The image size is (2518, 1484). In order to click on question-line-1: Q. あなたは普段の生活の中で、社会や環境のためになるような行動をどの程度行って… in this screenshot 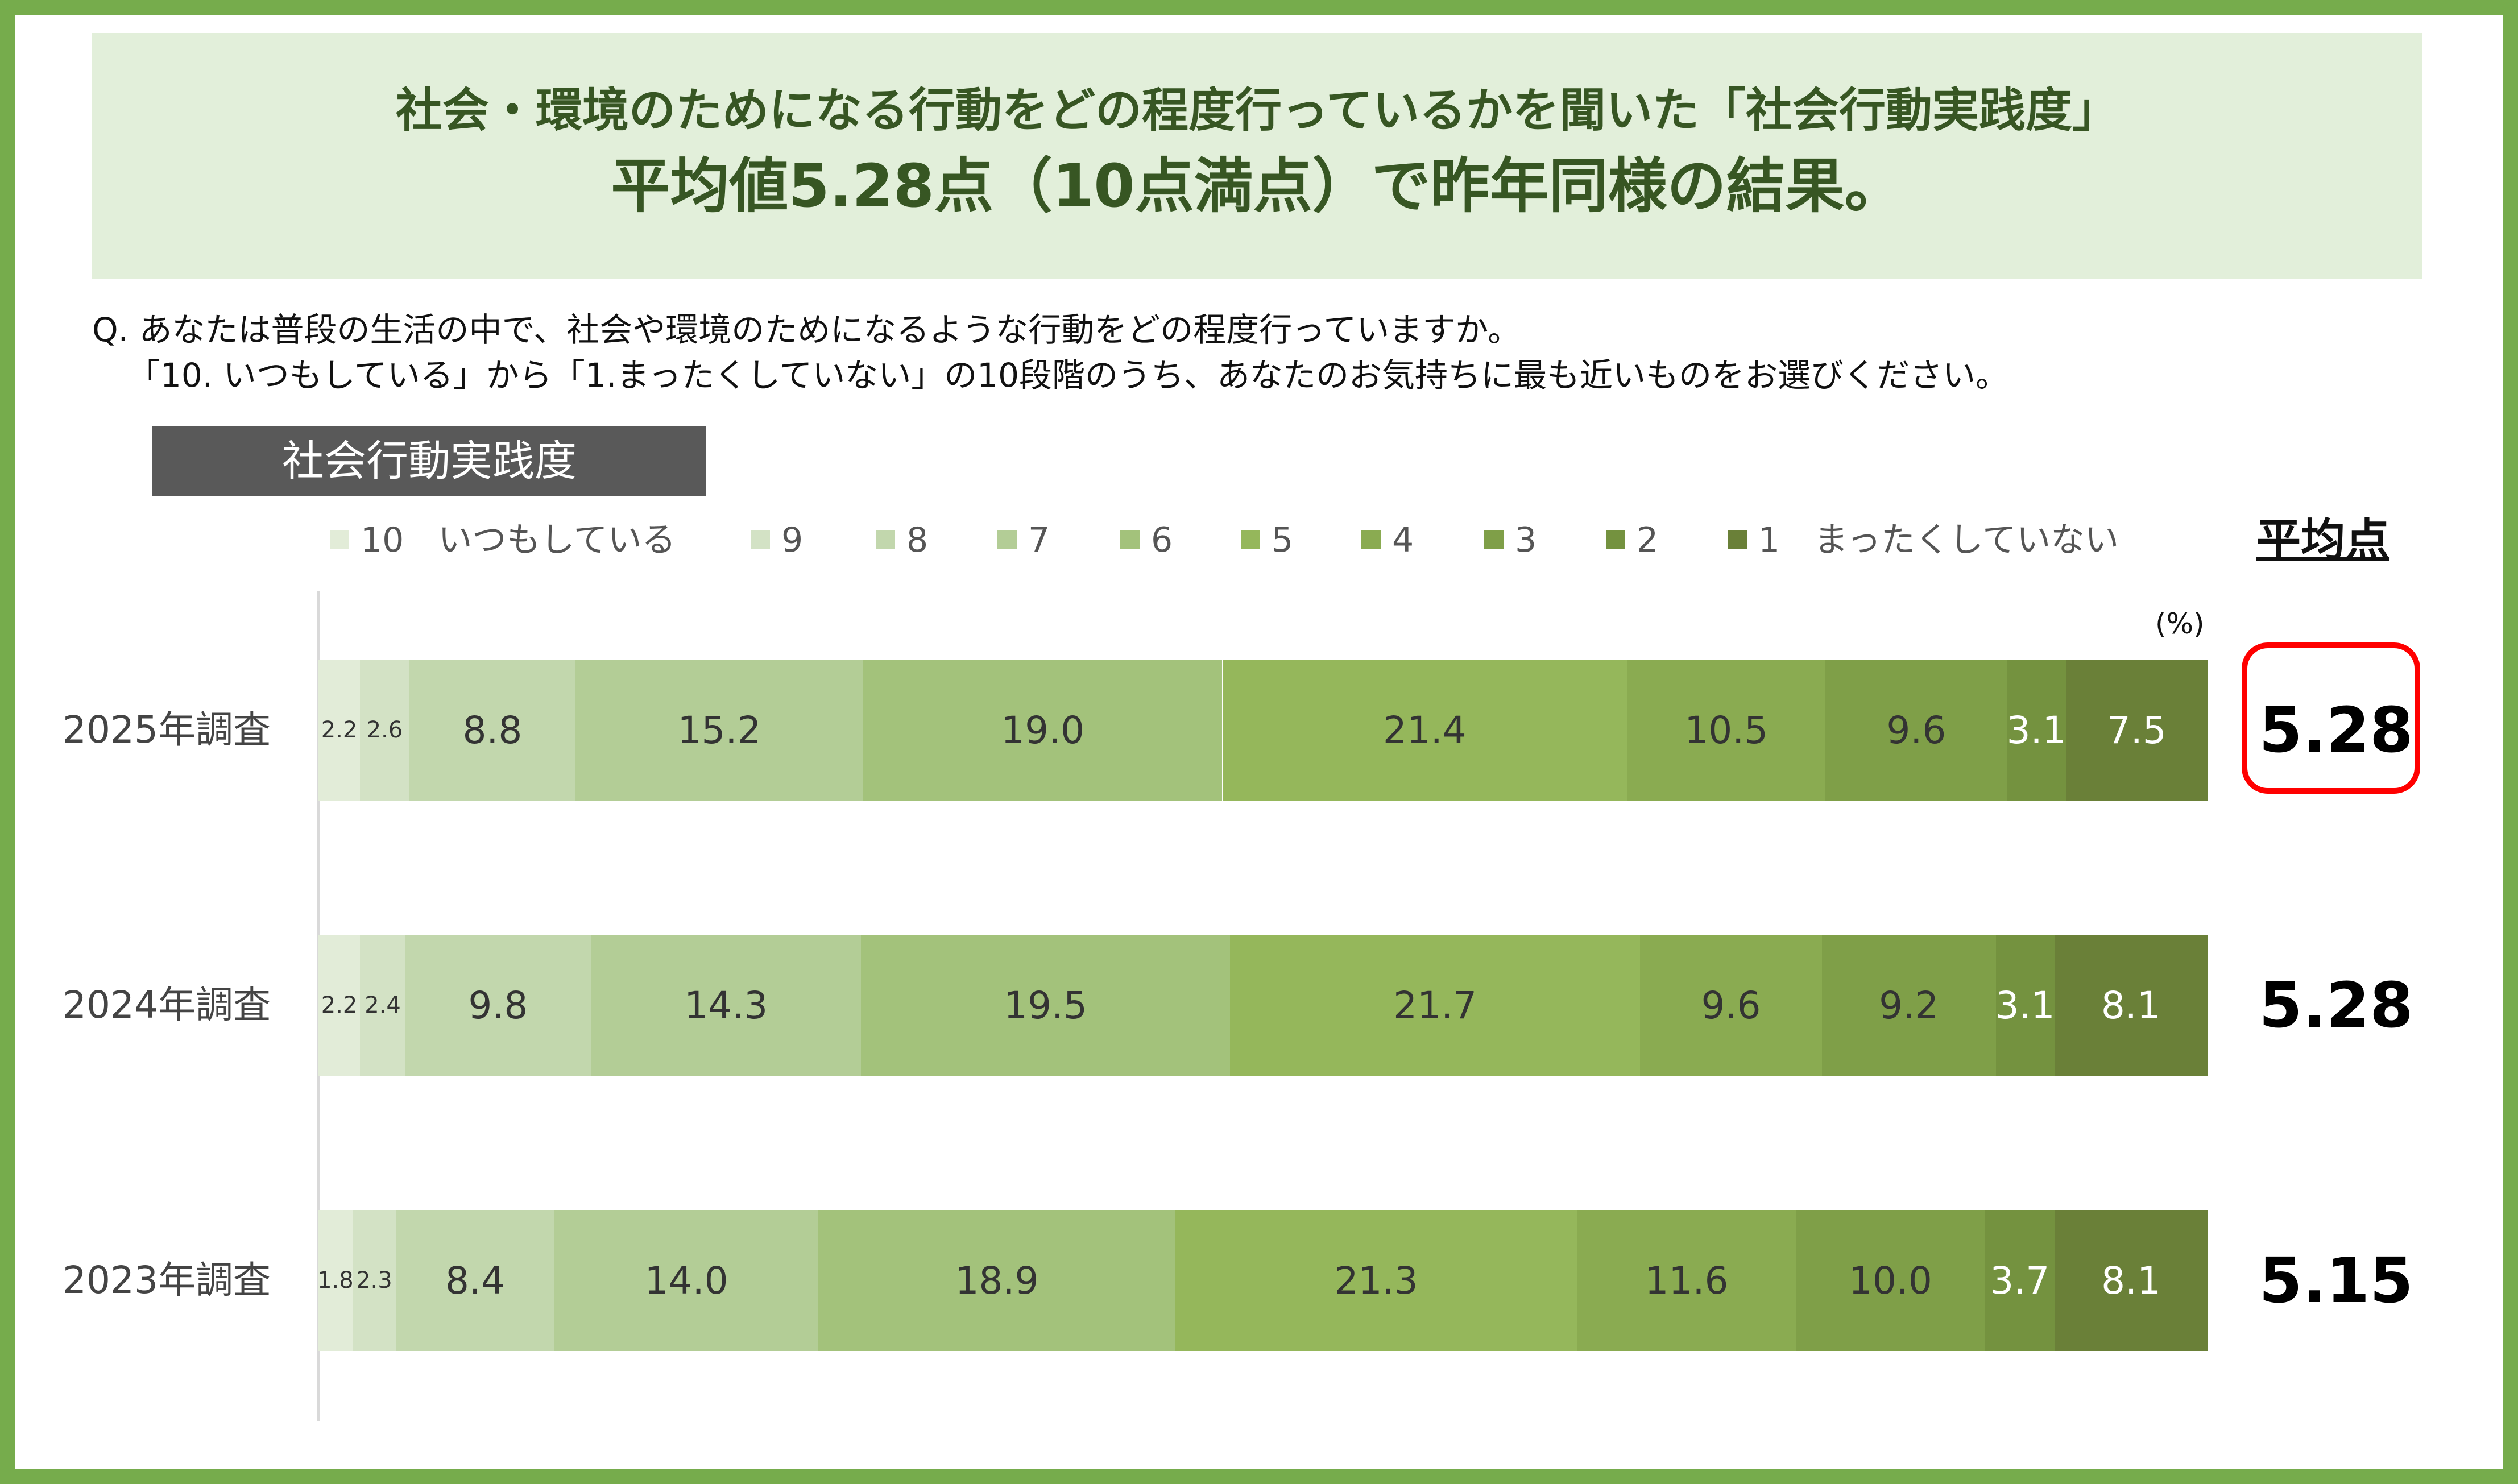, I will do `click(806, 329)`.